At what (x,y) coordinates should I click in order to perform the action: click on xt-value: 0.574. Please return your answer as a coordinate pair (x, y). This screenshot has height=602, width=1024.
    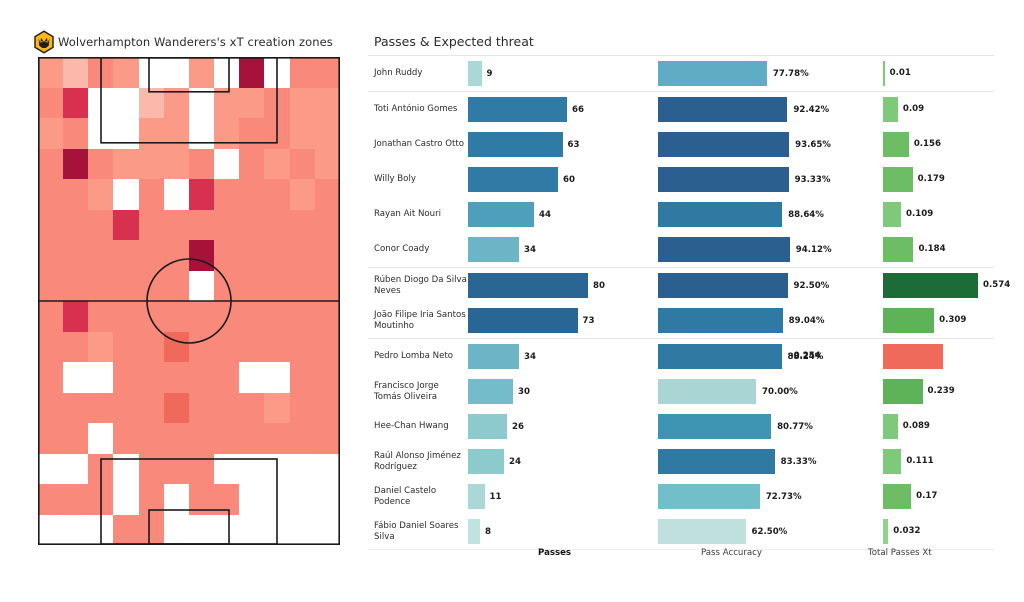
    Looking at the image, I should click on (997, 285).